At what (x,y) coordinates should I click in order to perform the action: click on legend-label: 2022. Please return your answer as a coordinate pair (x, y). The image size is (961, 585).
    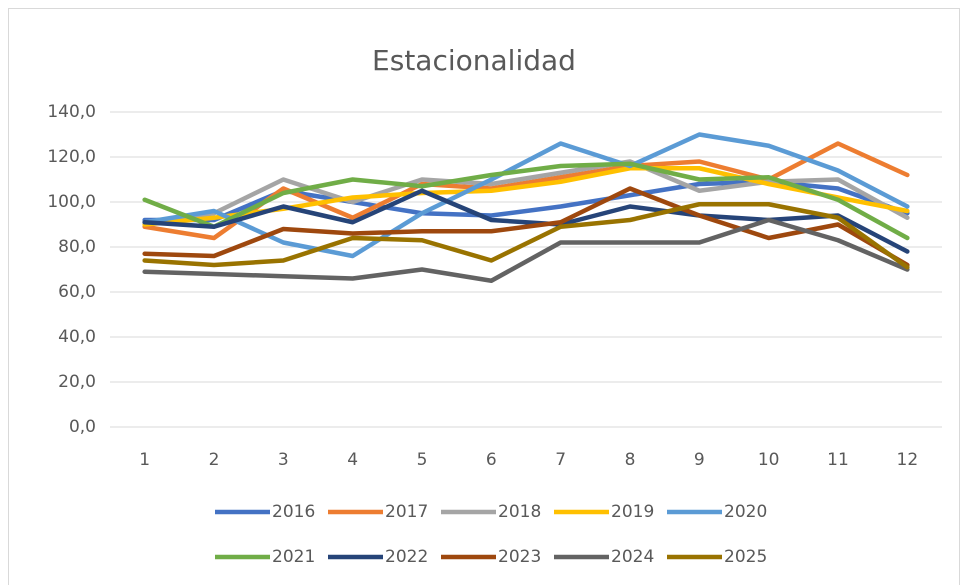
    Looking at the image, I should click on (406, 557).